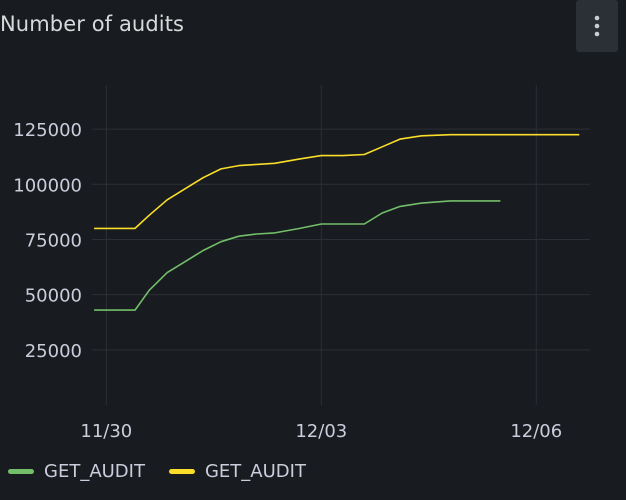  Describe the element at coordinates (47, 185) in the screenshot. I see `y-tick-label: 100000` at that location.